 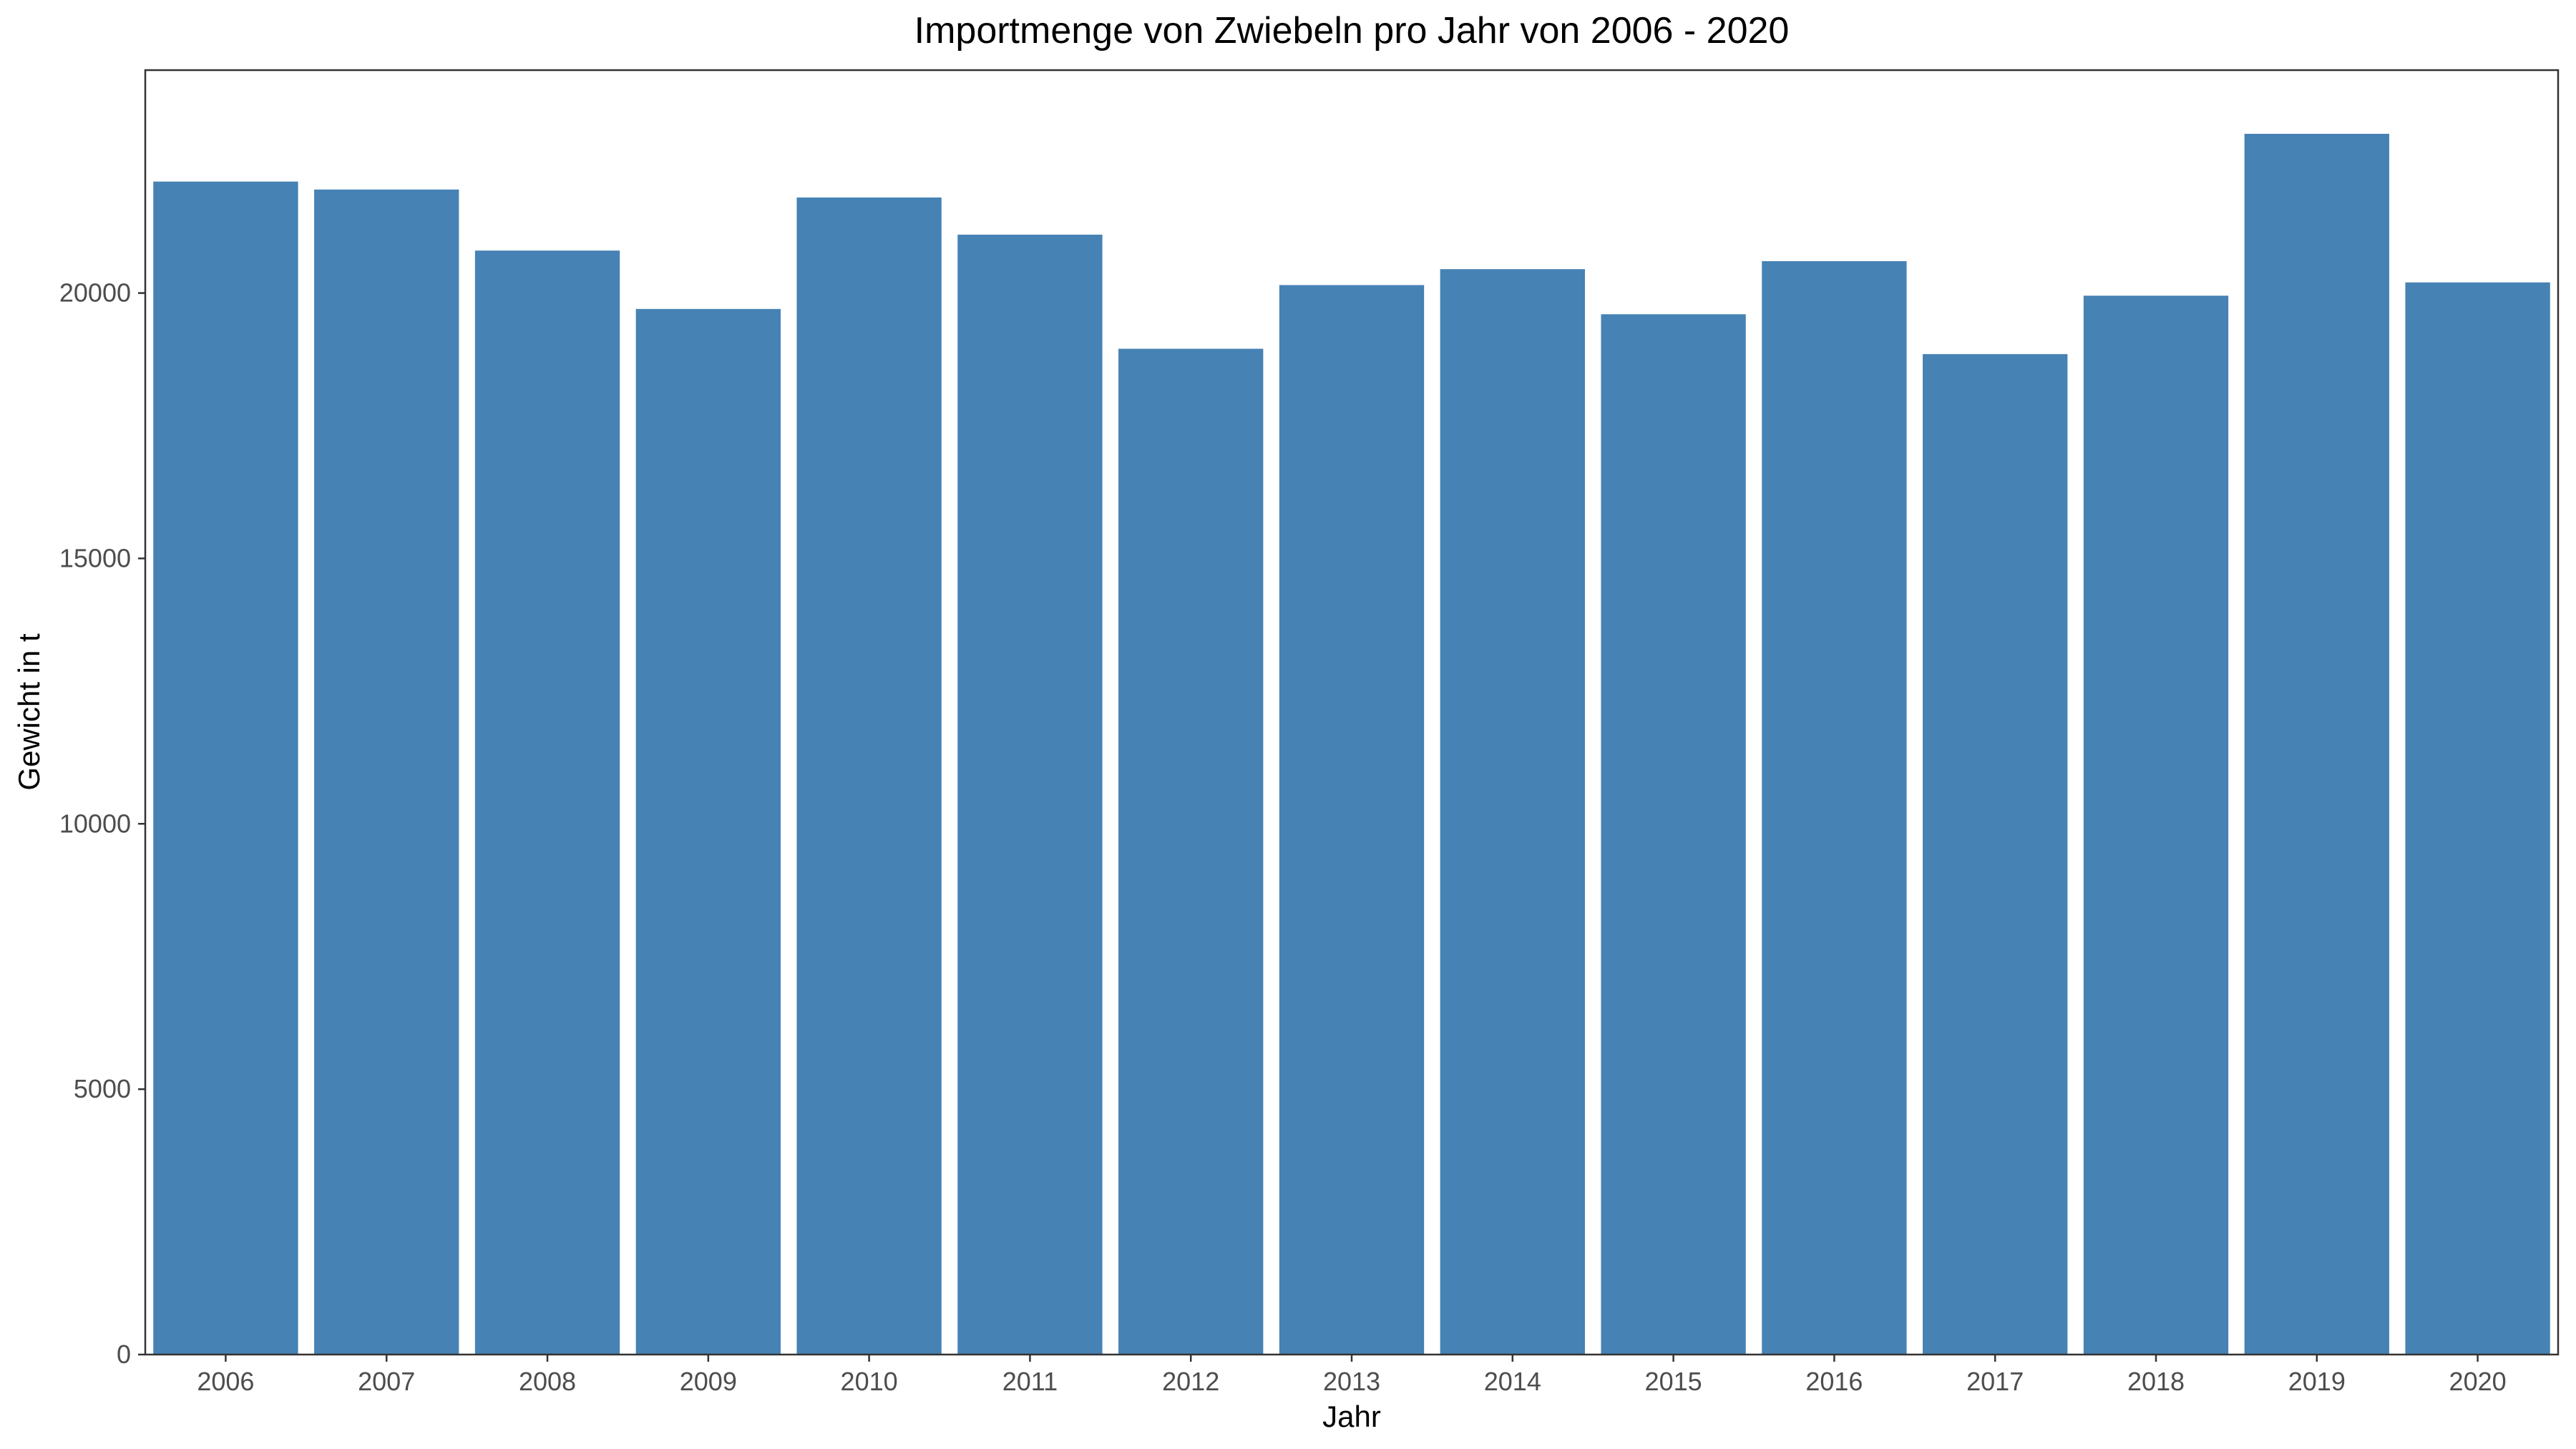 What do you see at coordinates (1673, 1381) in the screenshot?
I see `x-tick-label-2015: 2015` at bounding box center [1673, 1381].